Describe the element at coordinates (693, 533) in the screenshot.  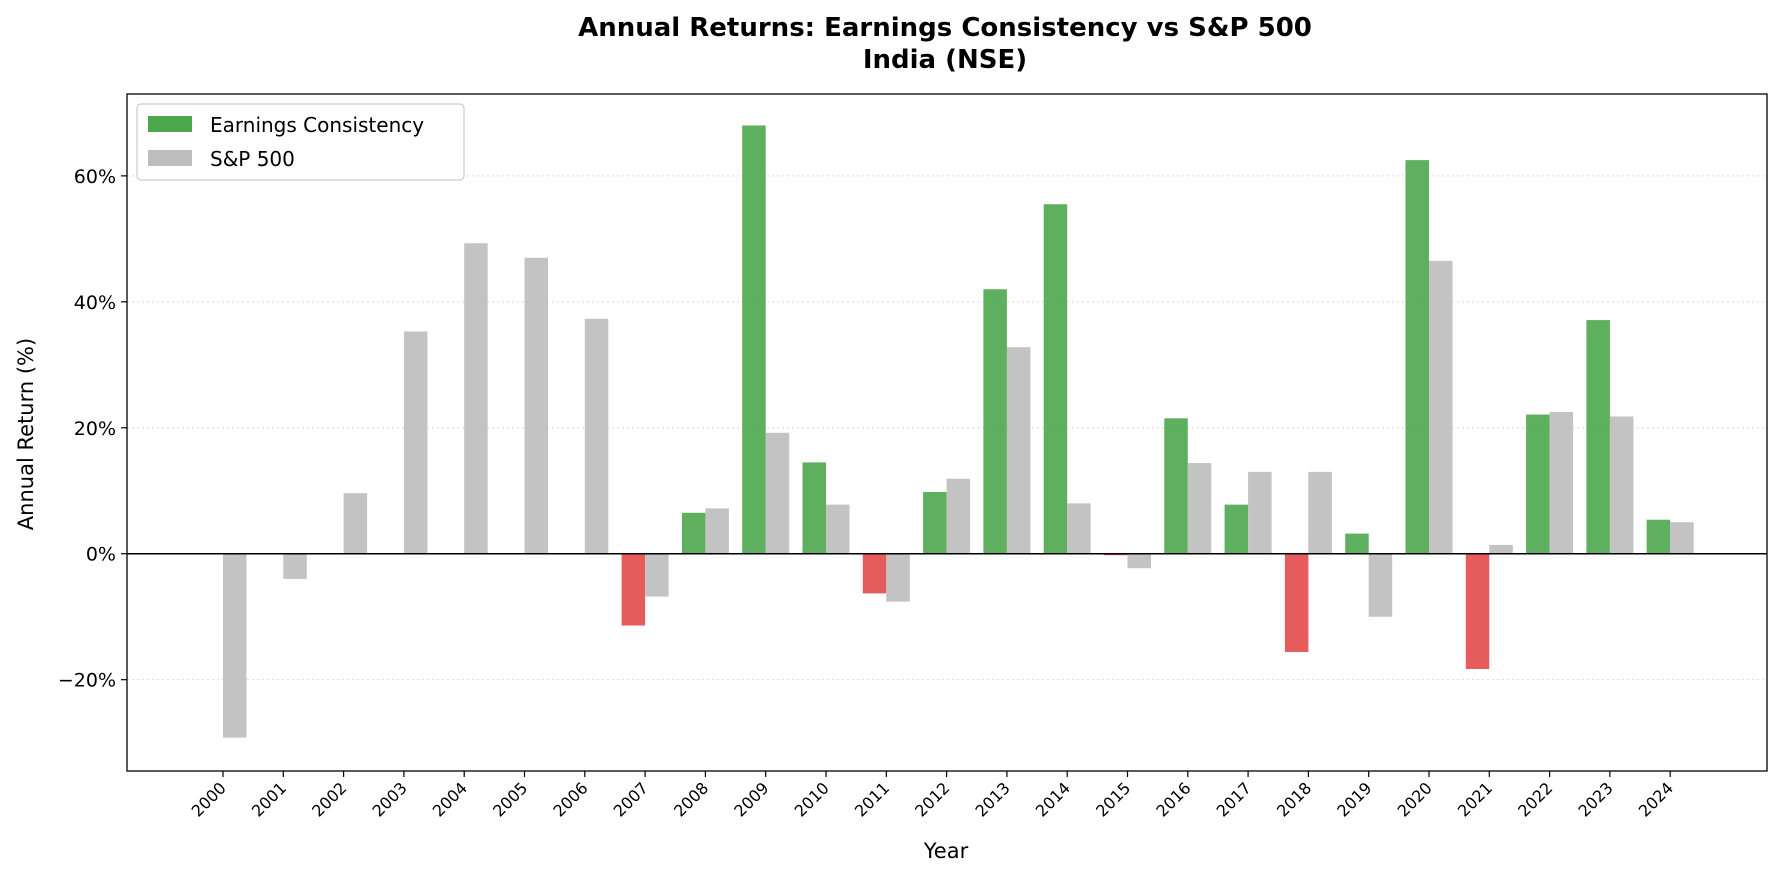
I see `bar-earnings-consistency-2008` at that location.